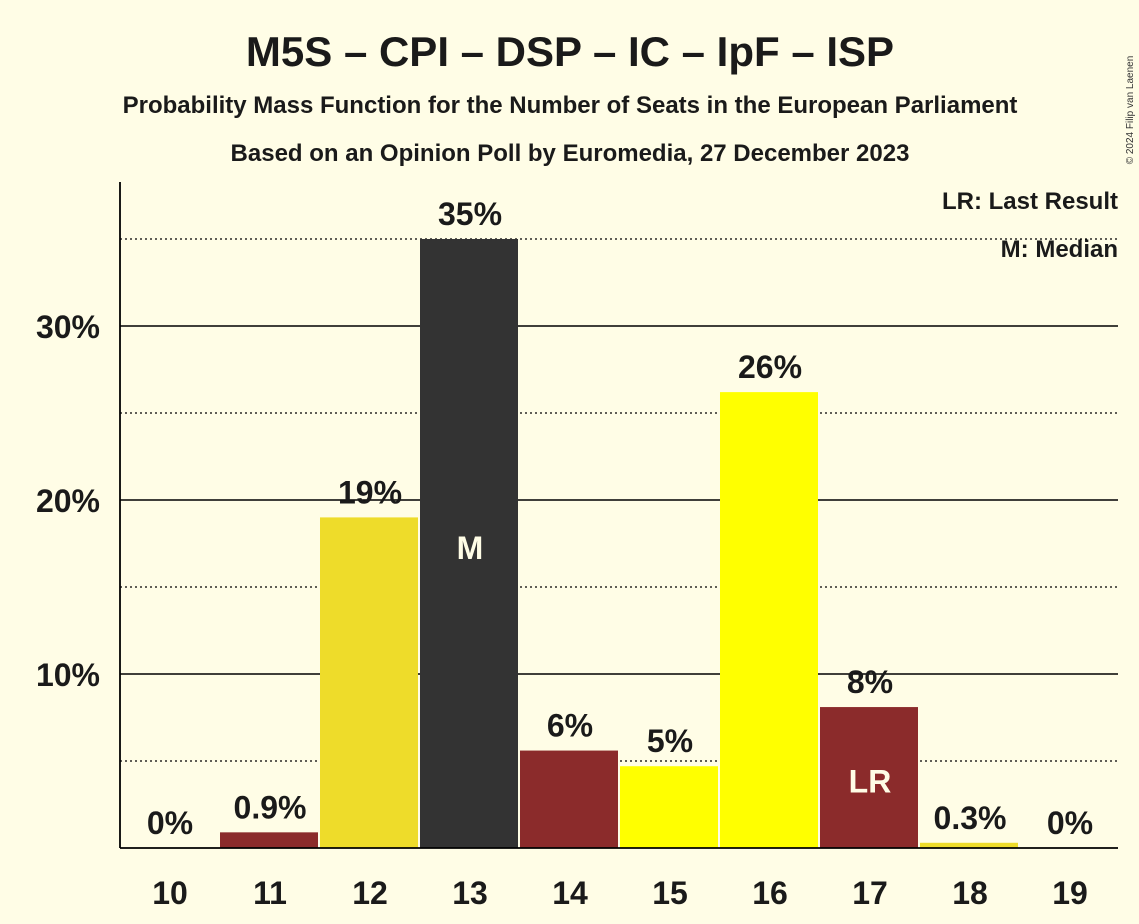 This screenshot has width=1139, height=924. I want to click on y-tick-labels: 10% 20% 30%, so click(68, 501).